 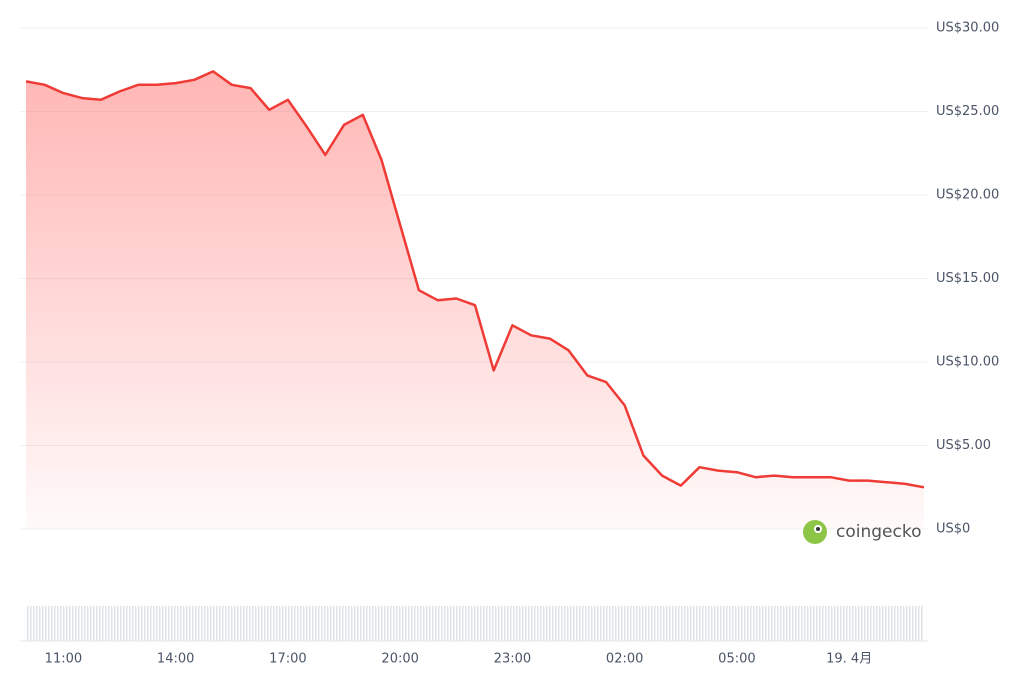 What do you see at coordinates (878, 532) in the screenshot?
I see `watermark-text: coingecko` at bounding box center [878, 532].